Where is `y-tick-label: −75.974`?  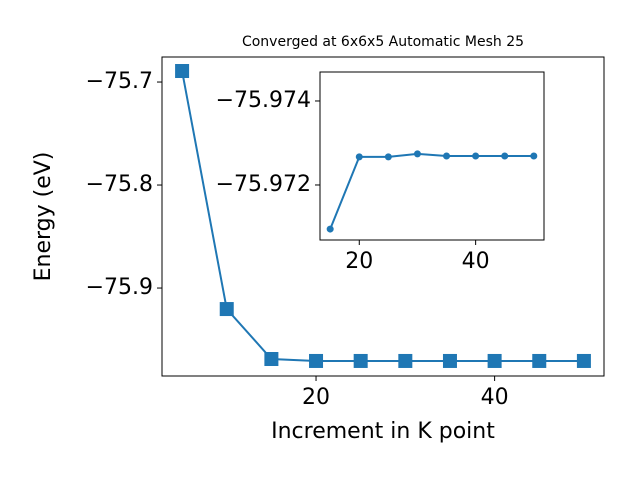
y-tick-label: −75.974 is located at coordinates (263, 100).